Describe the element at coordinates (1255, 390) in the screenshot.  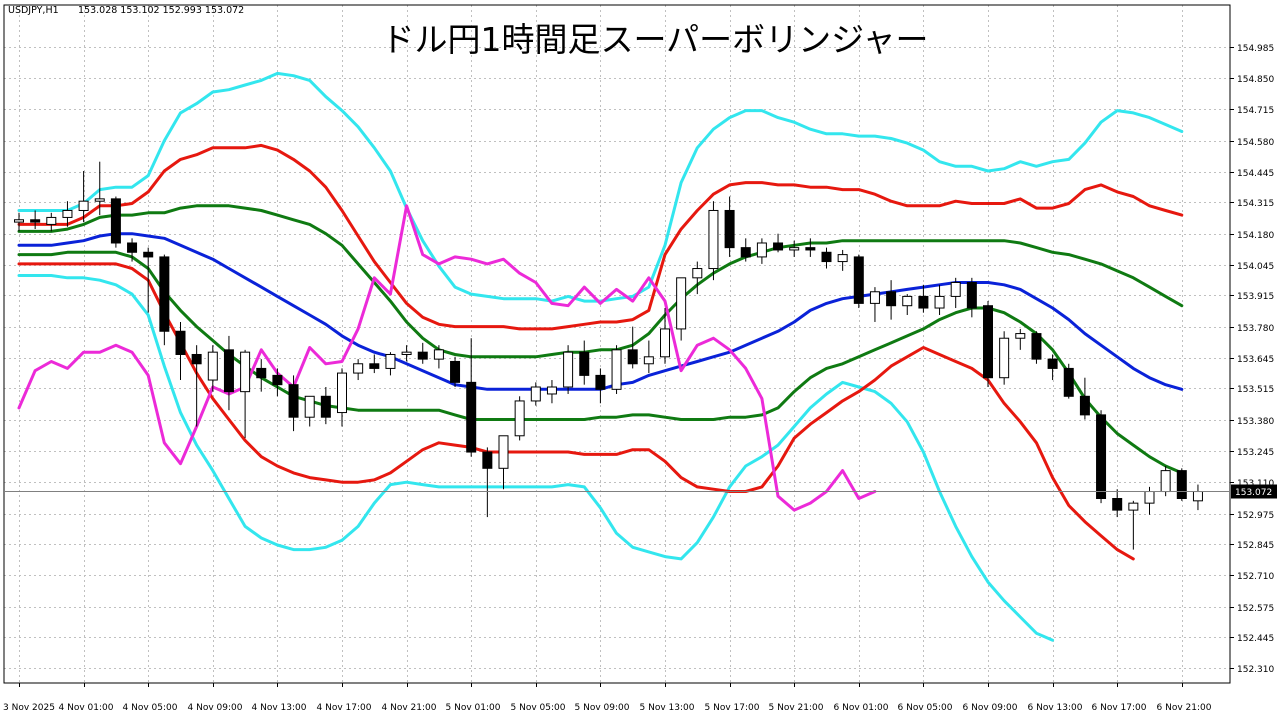
I see `y-tick-label: 153.515` at that location.